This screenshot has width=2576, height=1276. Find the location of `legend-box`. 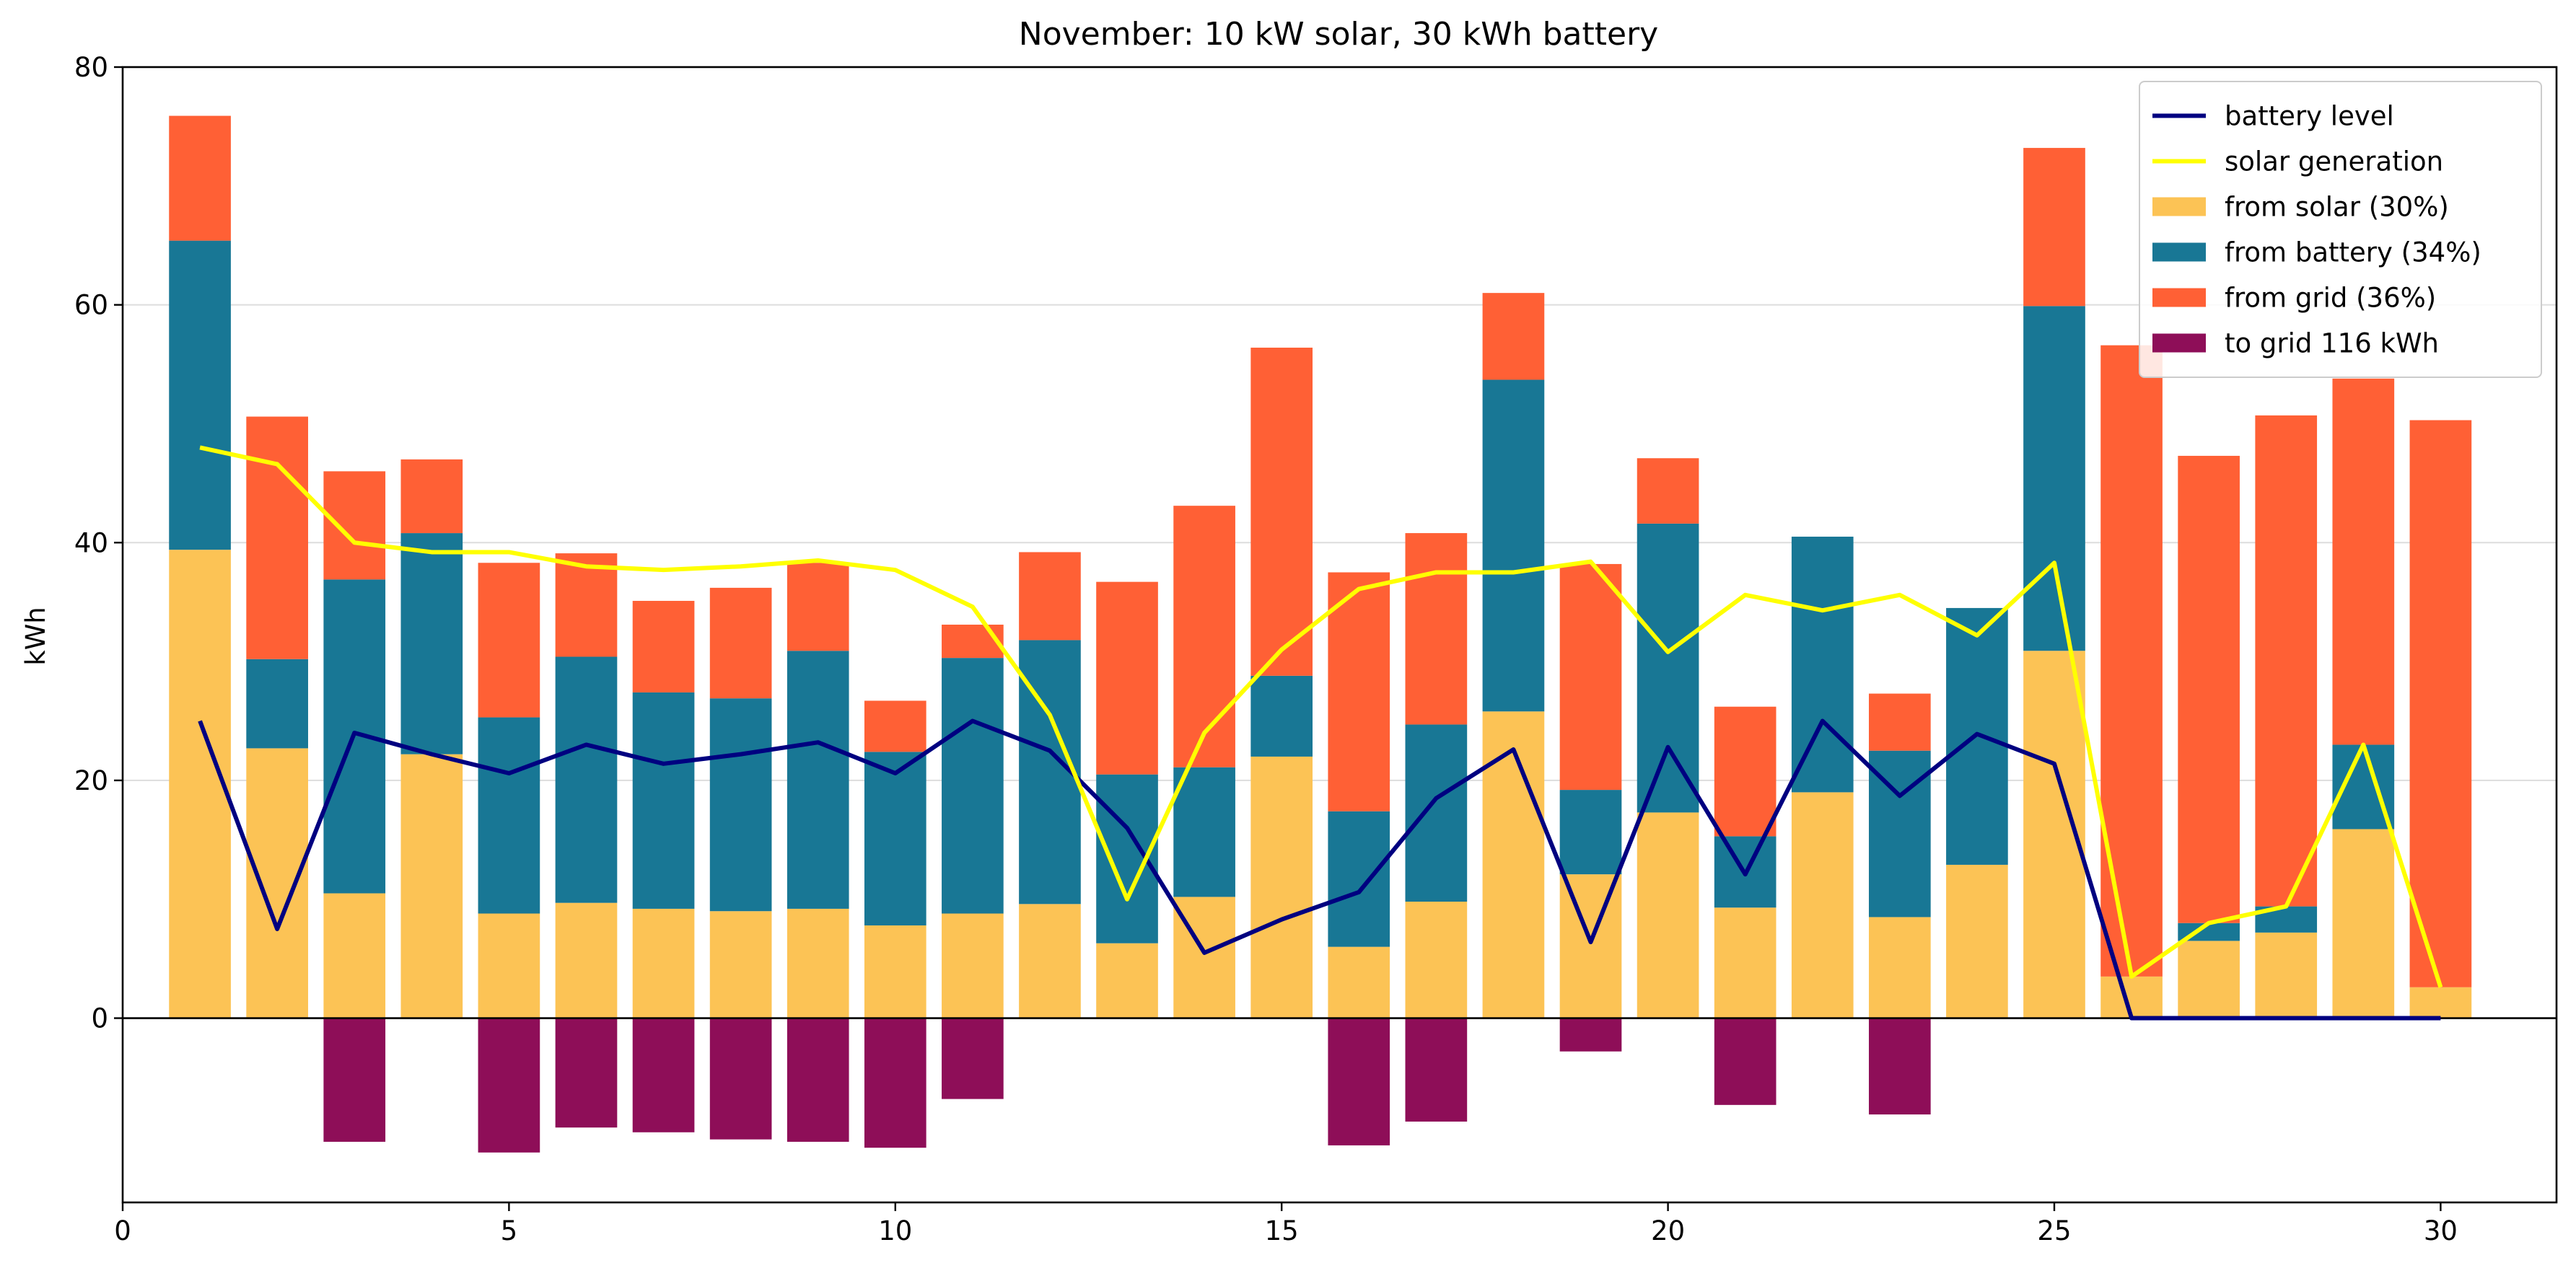

legend-box is located at coordinates (2340, 230).